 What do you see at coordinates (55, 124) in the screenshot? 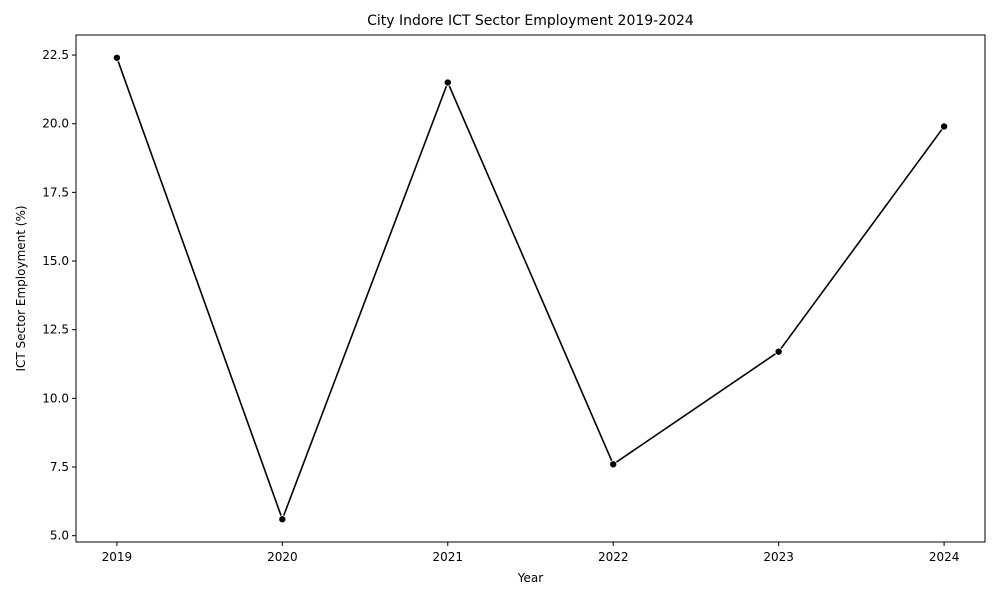
I see `y-tick-label: 20.0` at bounding box center [55, 124].